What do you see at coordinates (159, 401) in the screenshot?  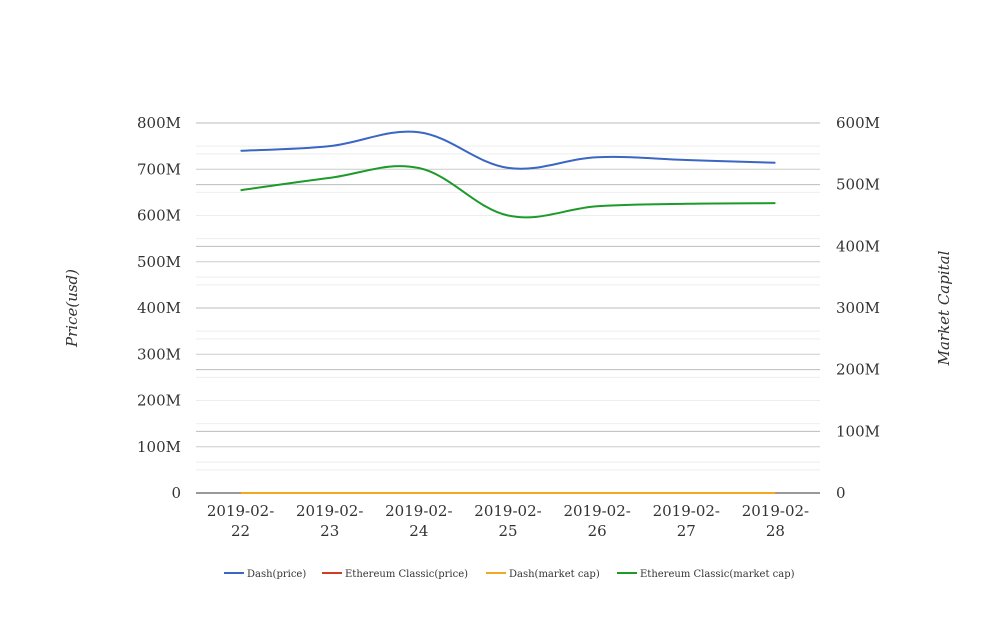 I see `y-left-tick-label: 200M` at bounding box center [159, 401].